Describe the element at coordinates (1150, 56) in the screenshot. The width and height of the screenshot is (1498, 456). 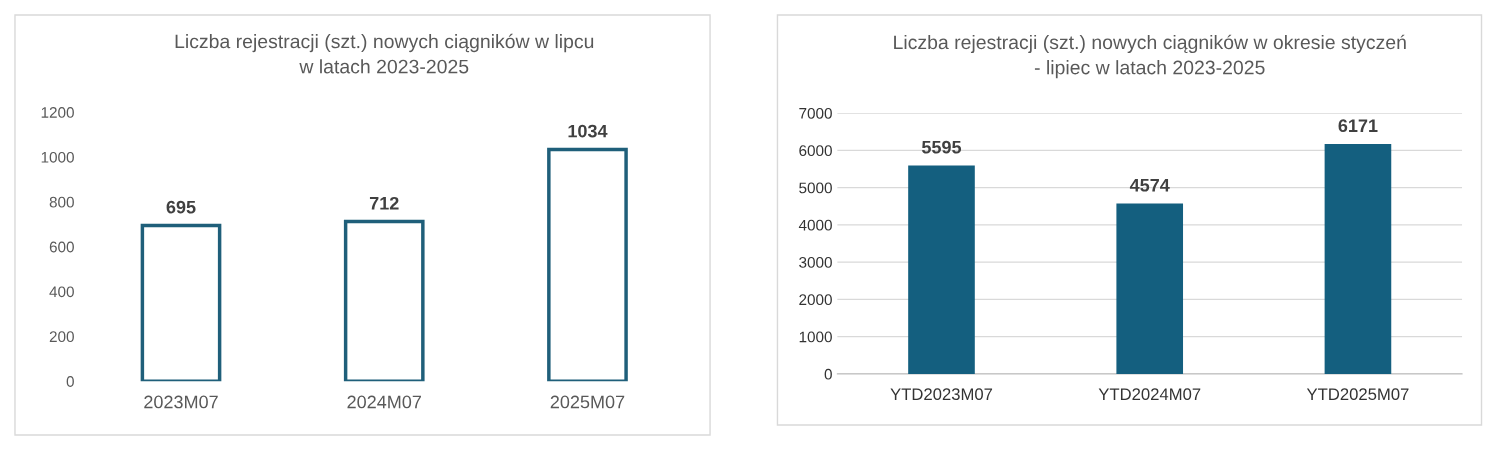
I see `chart-title: Liczba rejestracji (szt.) nowych ciągników w okresie styczeń - lipiec w latach 2023-2025` at that location.